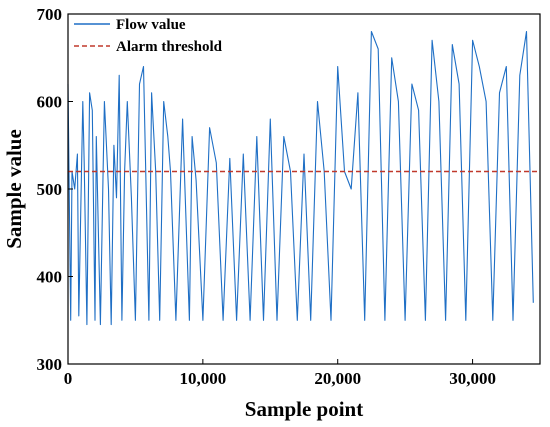  I want to click on x-tick-label: 30,000, so click(472, 378).